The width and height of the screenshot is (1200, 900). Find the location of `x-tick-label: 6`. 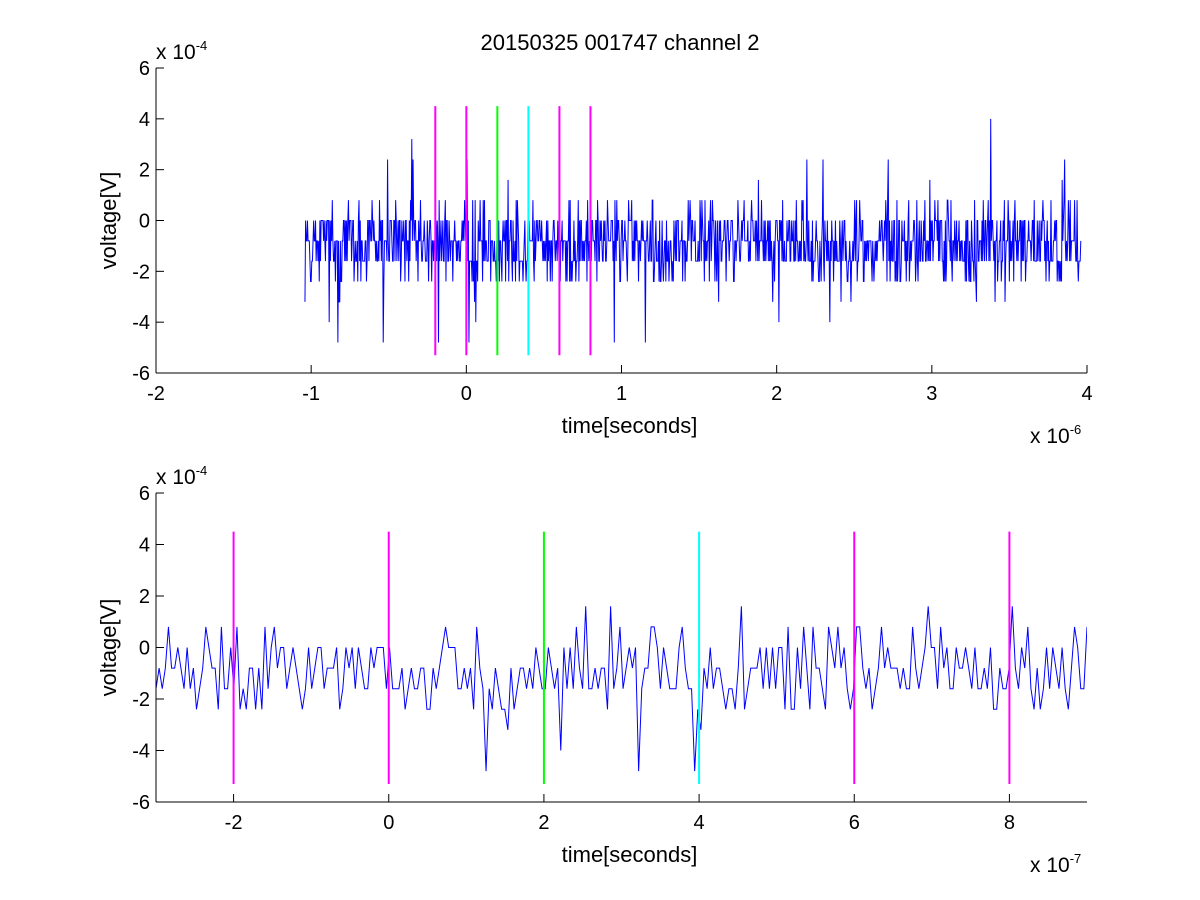

x-tick-label: 6 is located at coordinates (854, 823).